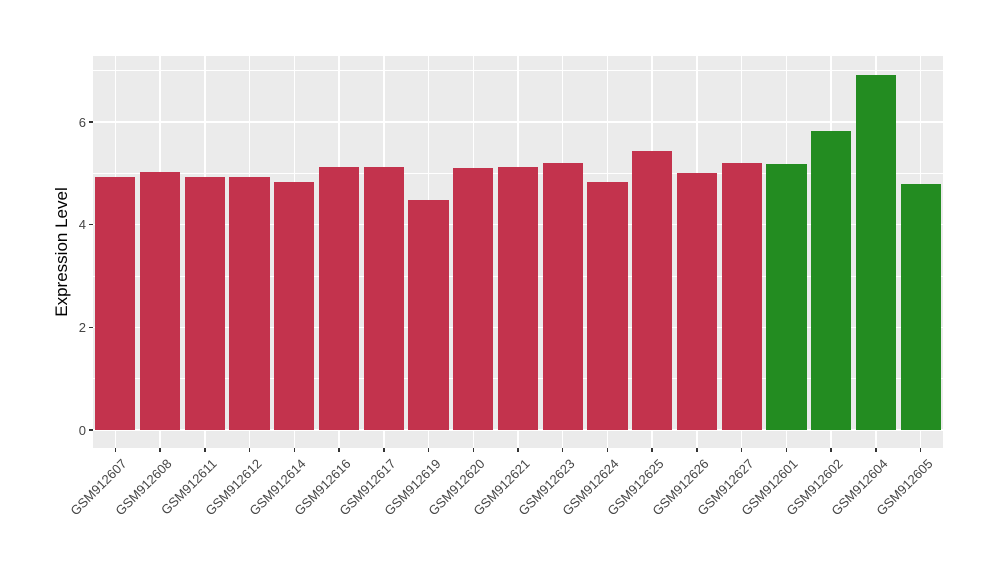 Image resolution: width=1000 pixels, height=580 pixels. I want to click on bar-GSM912612, so click(249, 303).